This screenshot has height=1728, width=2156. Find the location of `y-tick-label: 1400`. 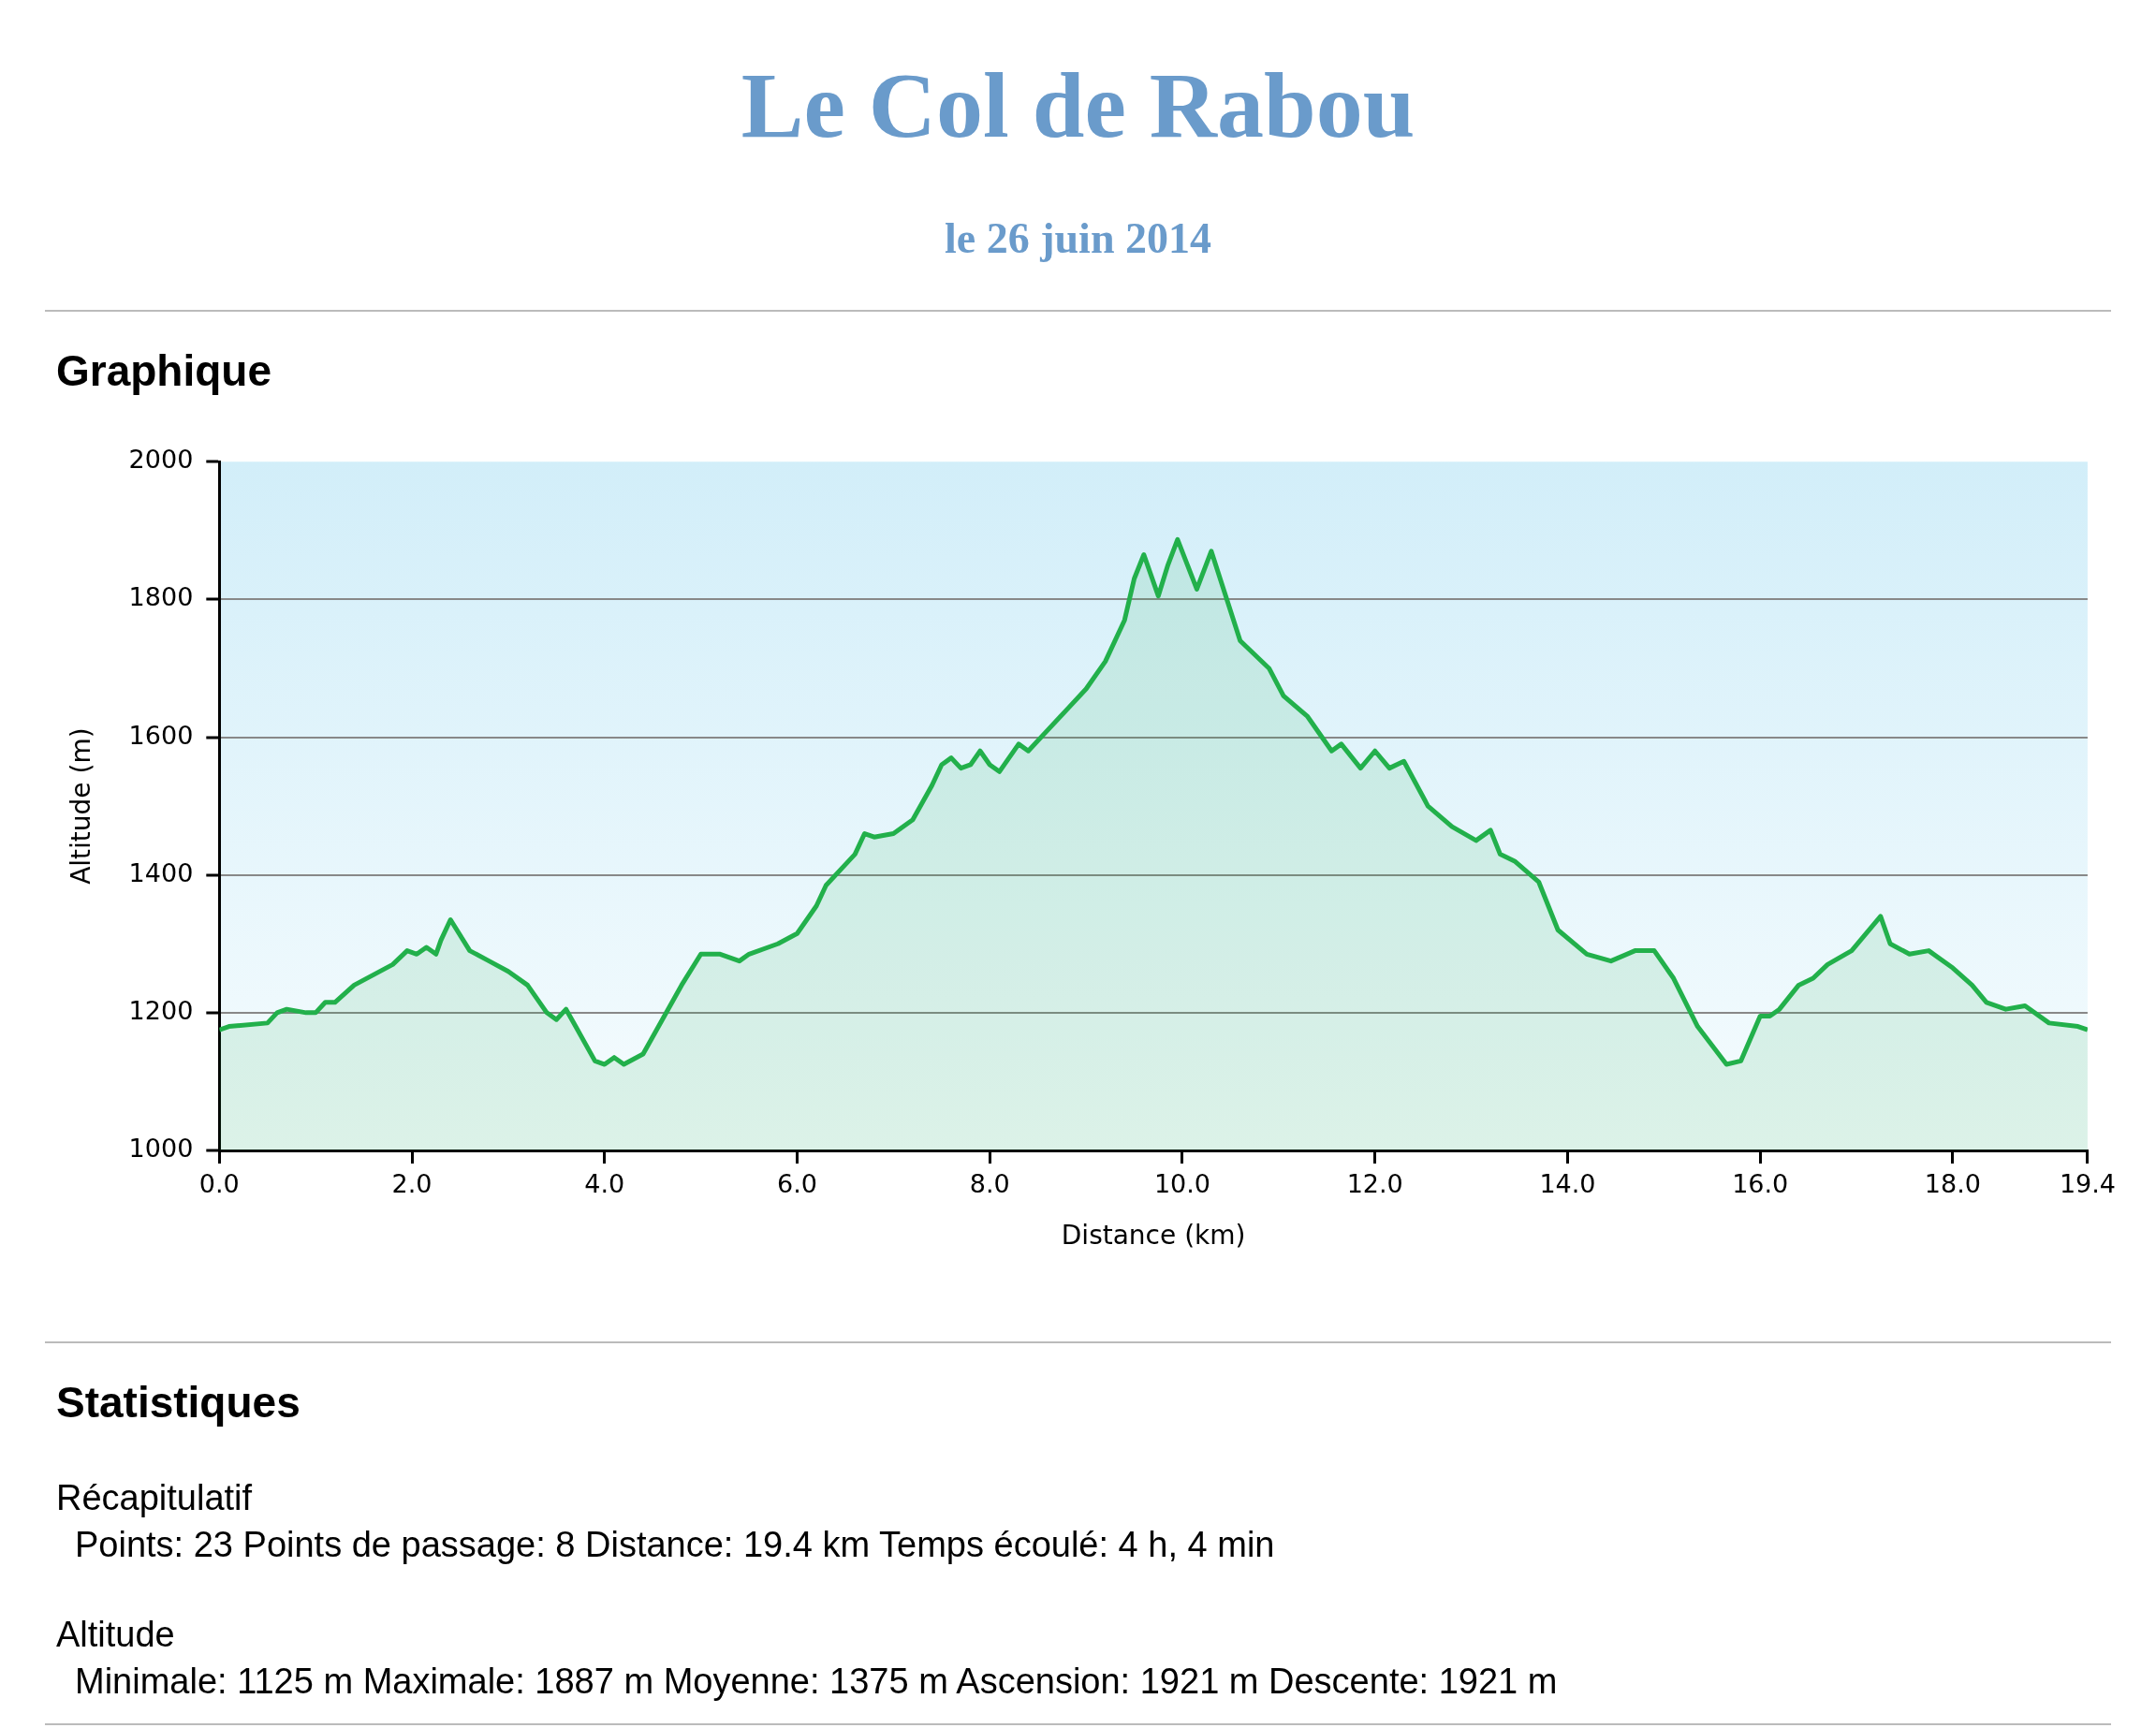

y-tick-label: 1400 is located at coordinates (161, 872).